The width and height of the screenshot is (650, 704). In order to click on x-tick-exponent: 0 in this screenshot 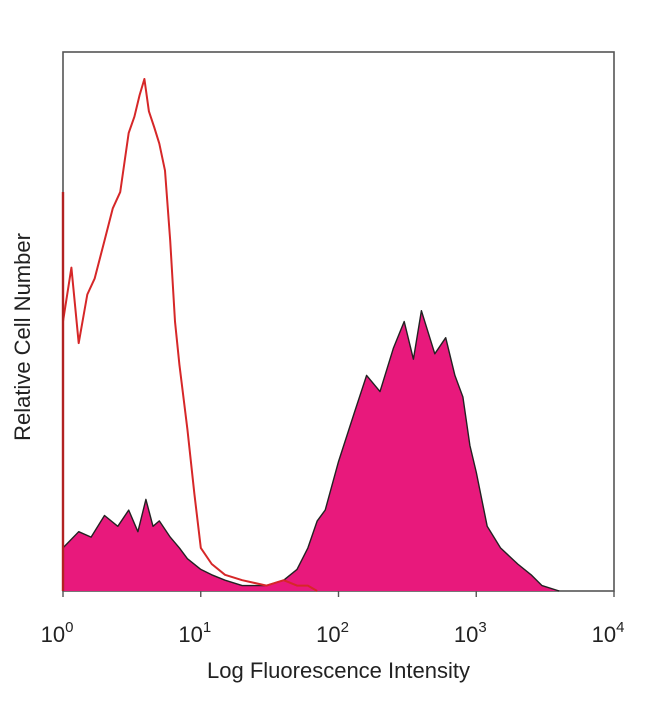, I will do `click(69, 627)`.